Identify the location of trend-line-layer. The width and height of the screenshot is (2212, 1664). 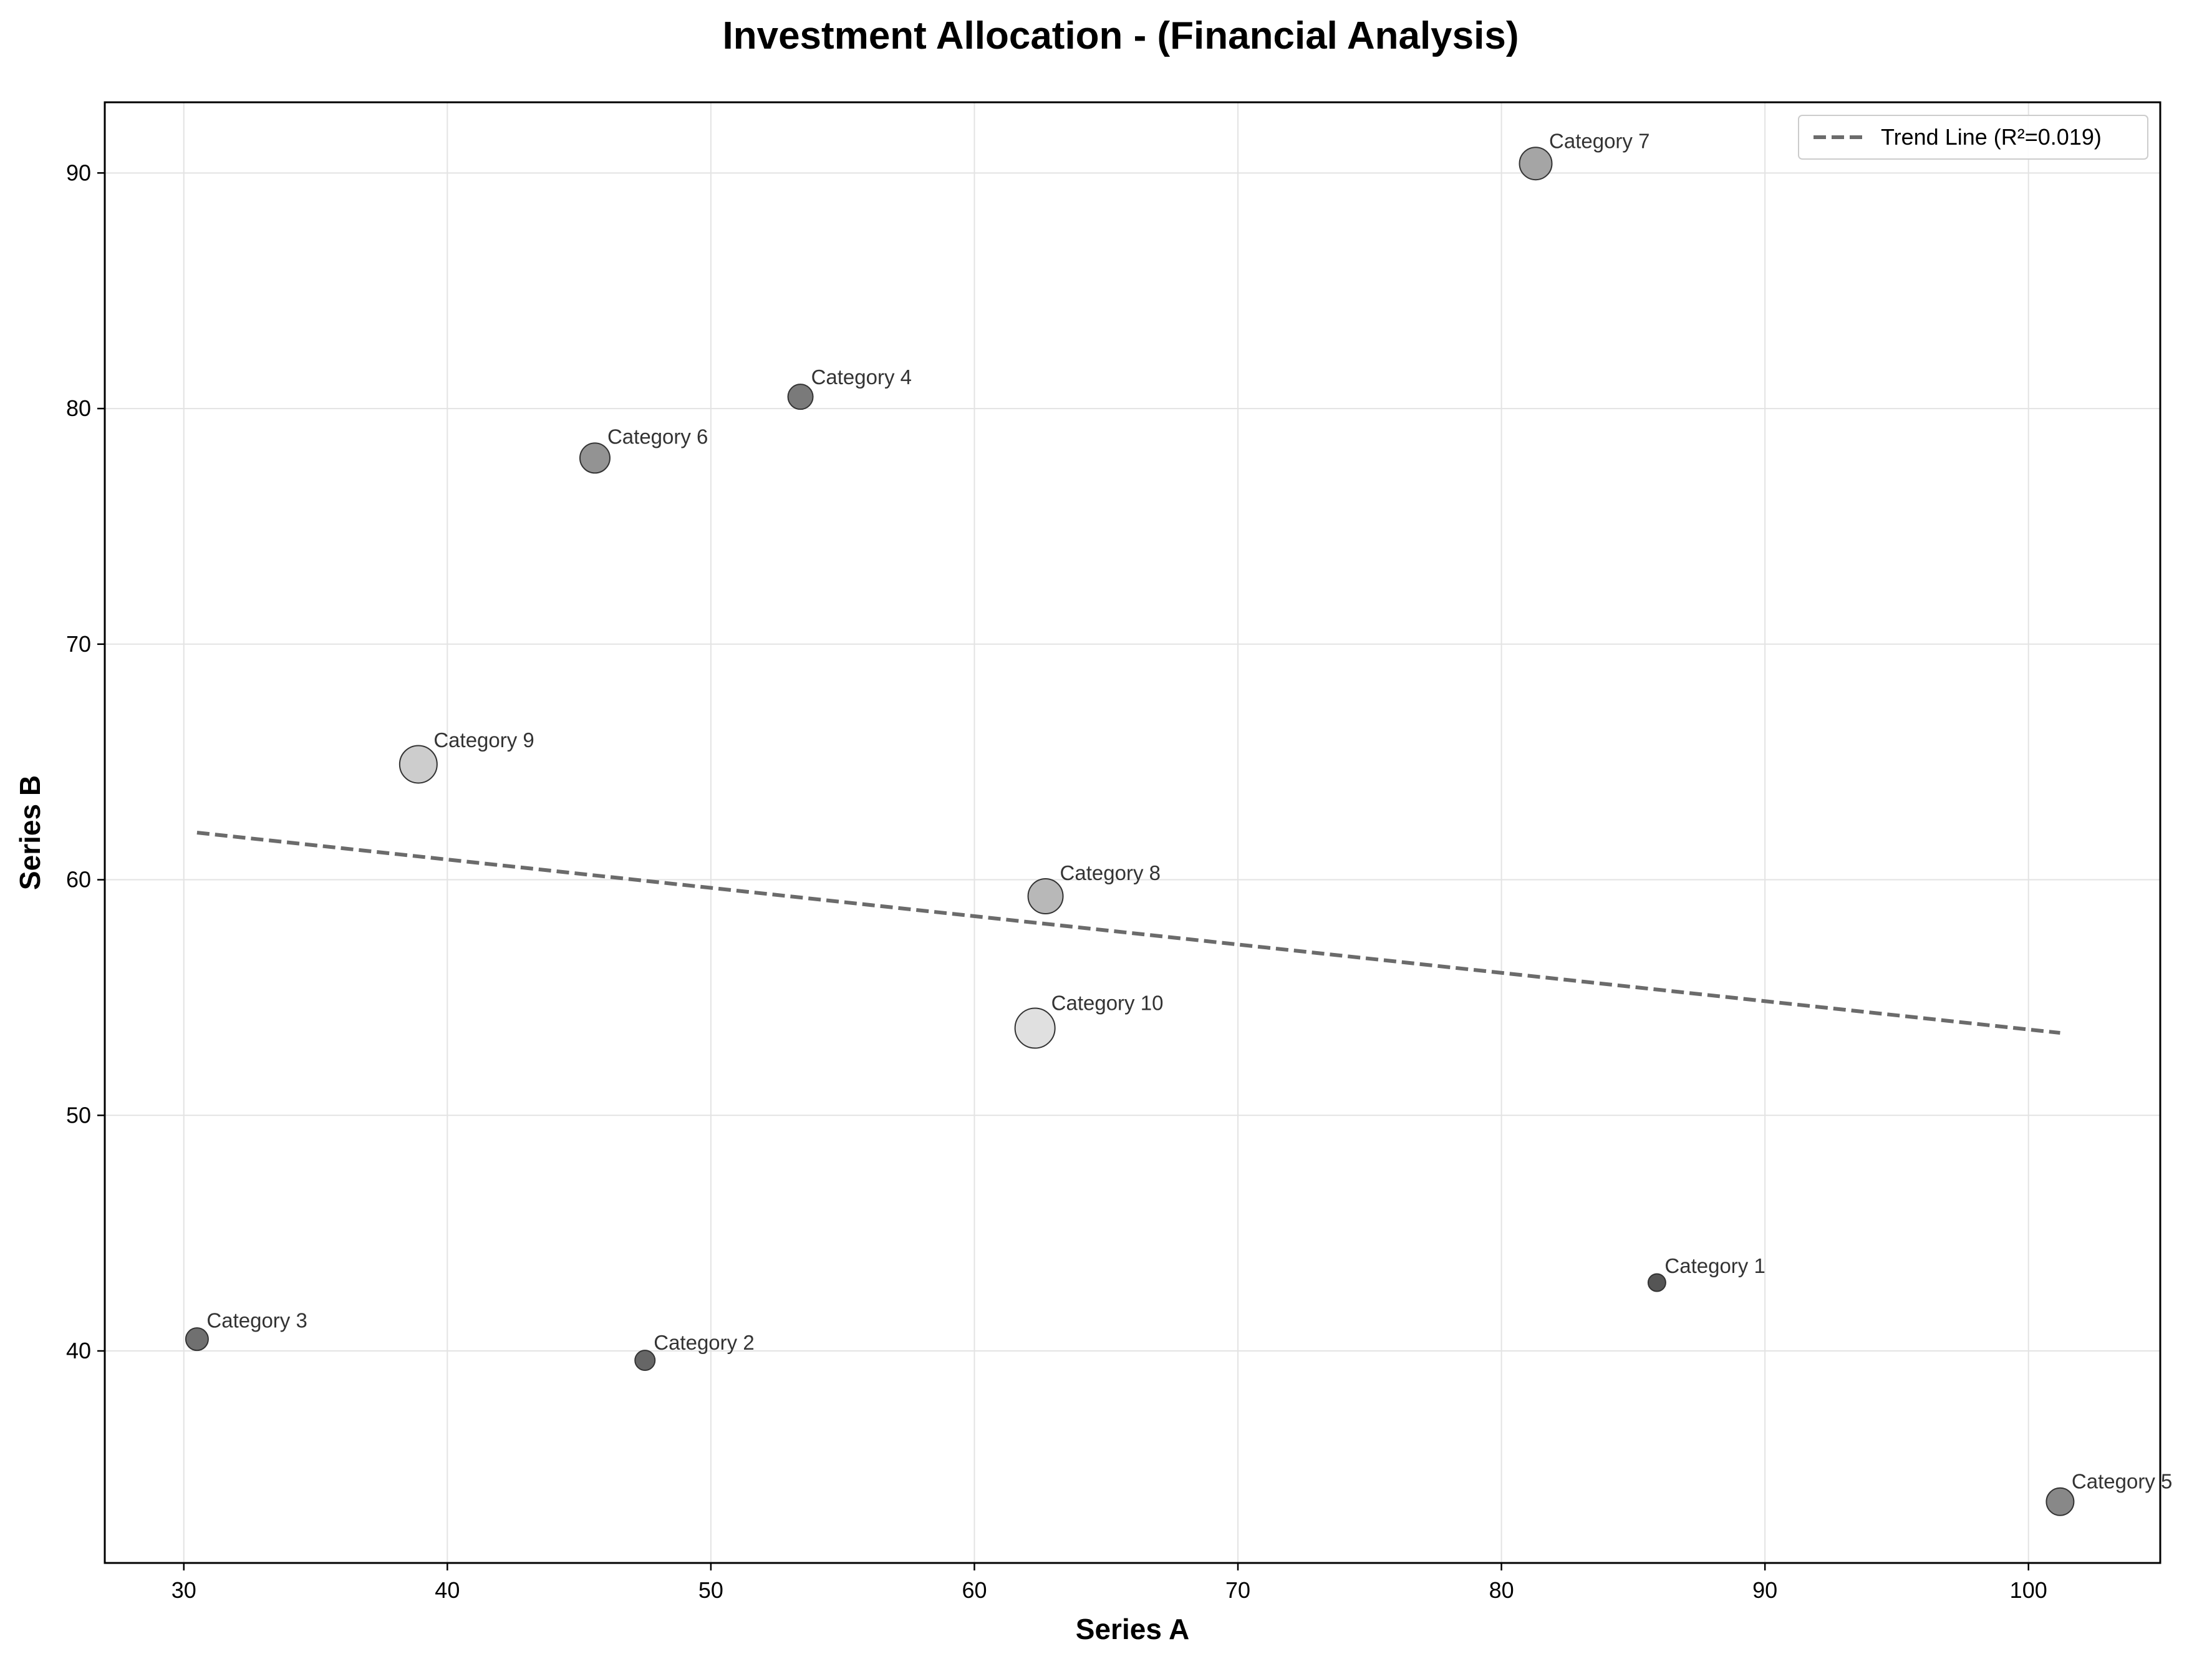
(1128, 933).